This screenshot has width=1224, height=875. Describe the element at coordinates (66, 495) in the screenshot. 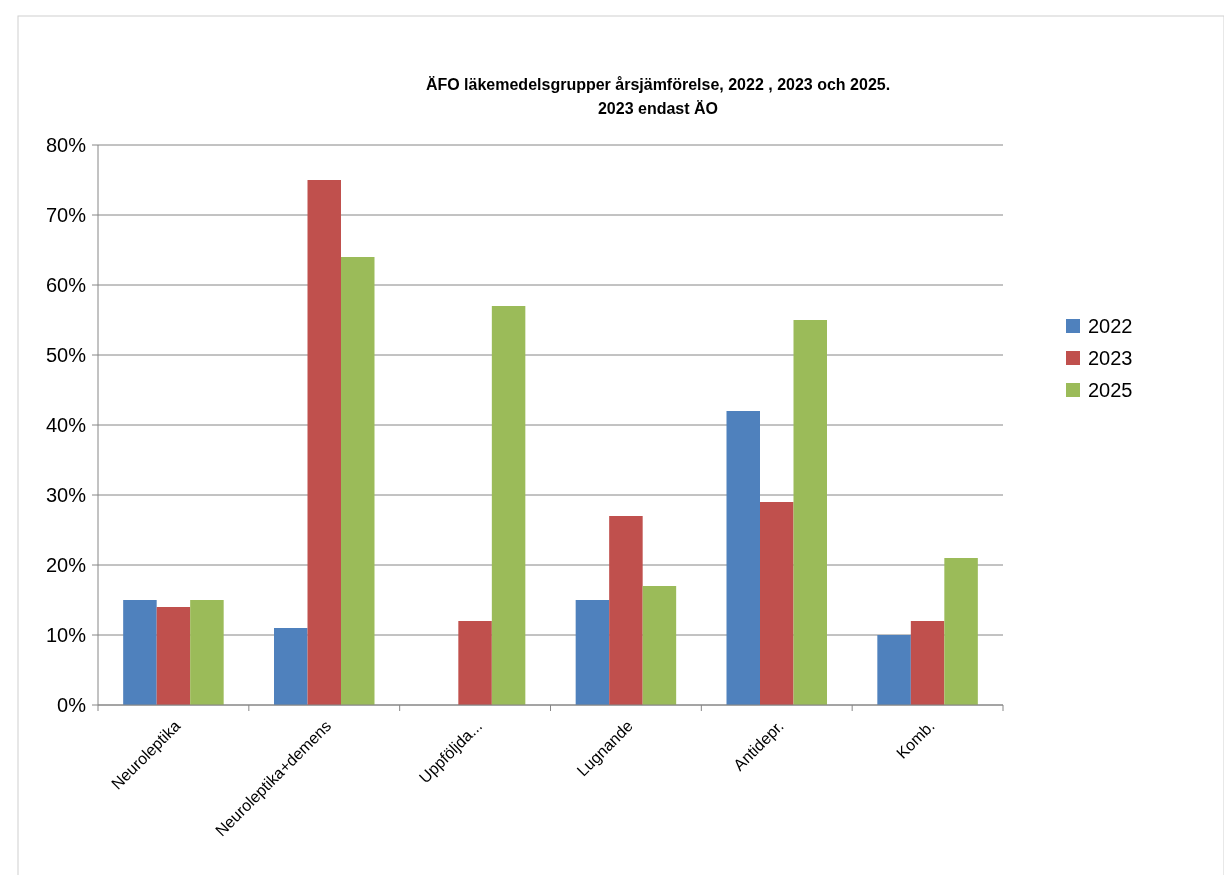

I see `y-tick-label: 30%` at that location.